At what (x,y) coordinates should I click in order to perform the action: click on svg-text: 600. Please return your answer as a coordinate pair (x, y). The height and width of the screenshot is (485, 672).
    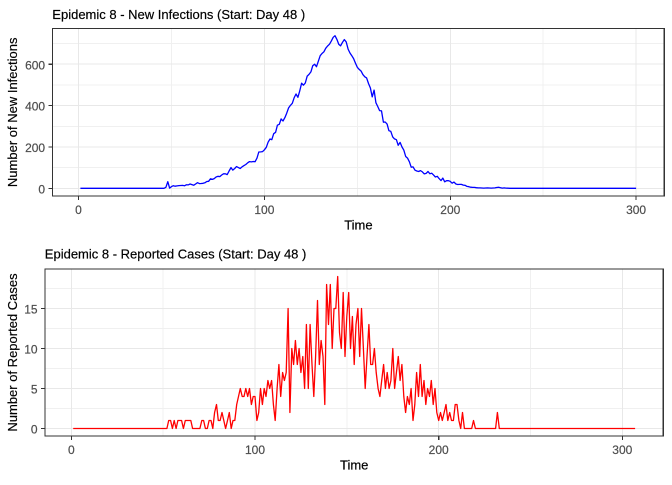
    Looking at the image, I should click on (35, 65).